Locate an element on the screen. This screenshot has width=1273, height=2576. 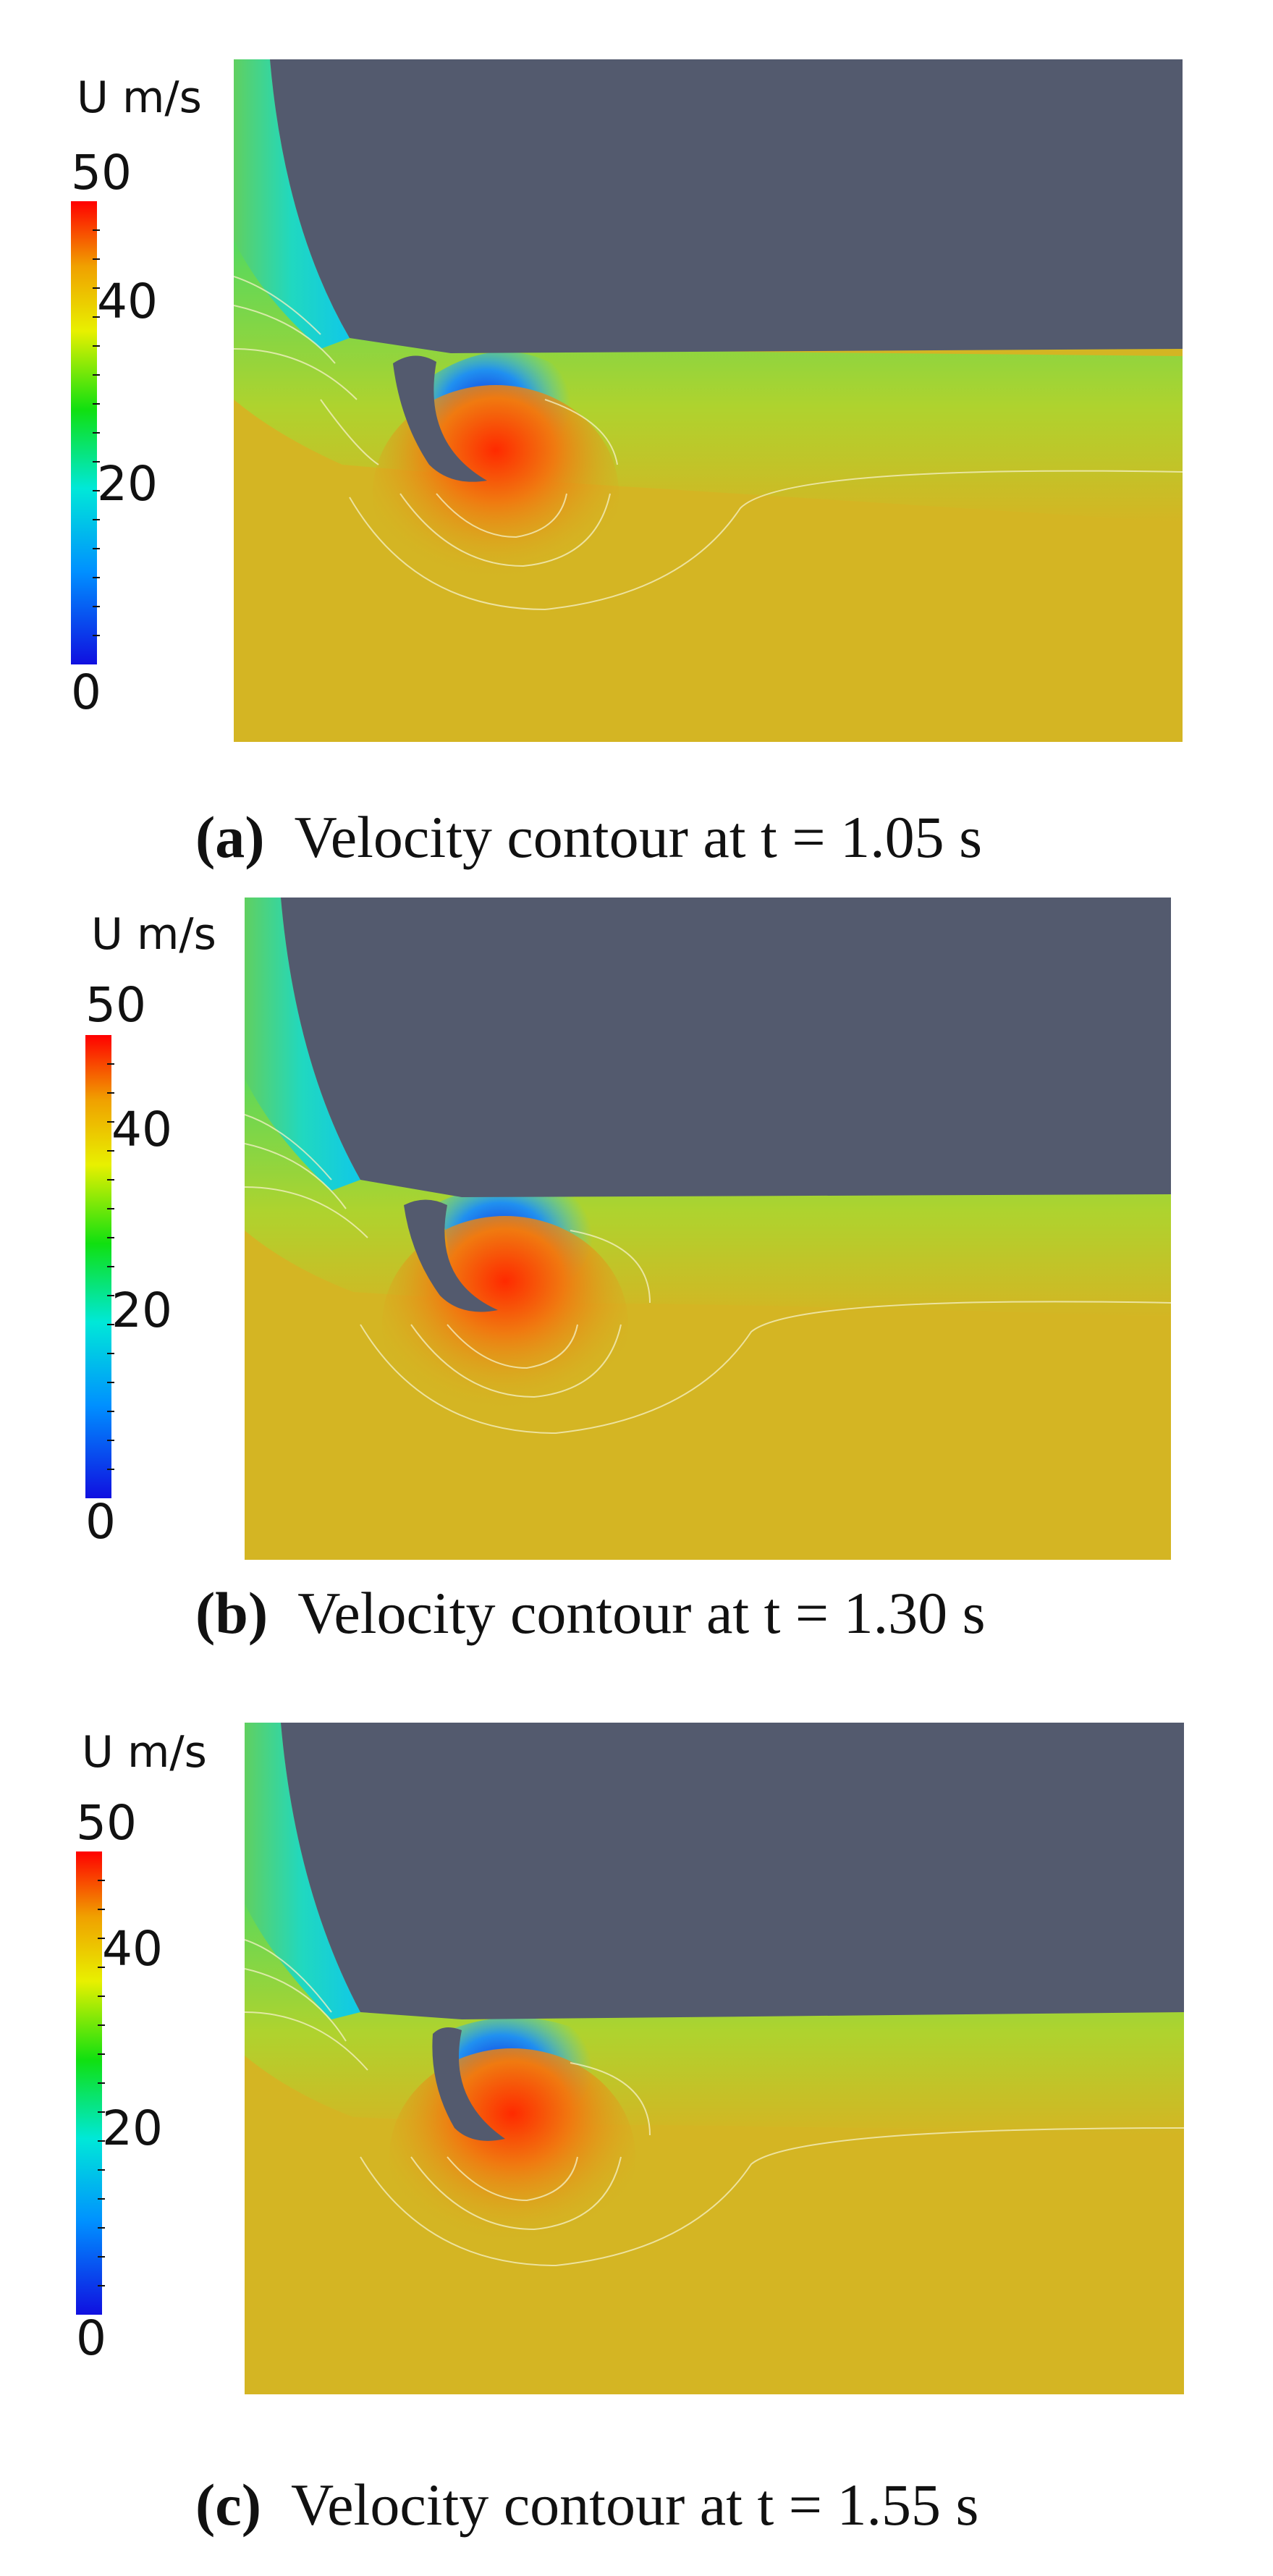
caption-a: (a) Velocity contour at t = 1.05 s is located at coordinates (734, 837).